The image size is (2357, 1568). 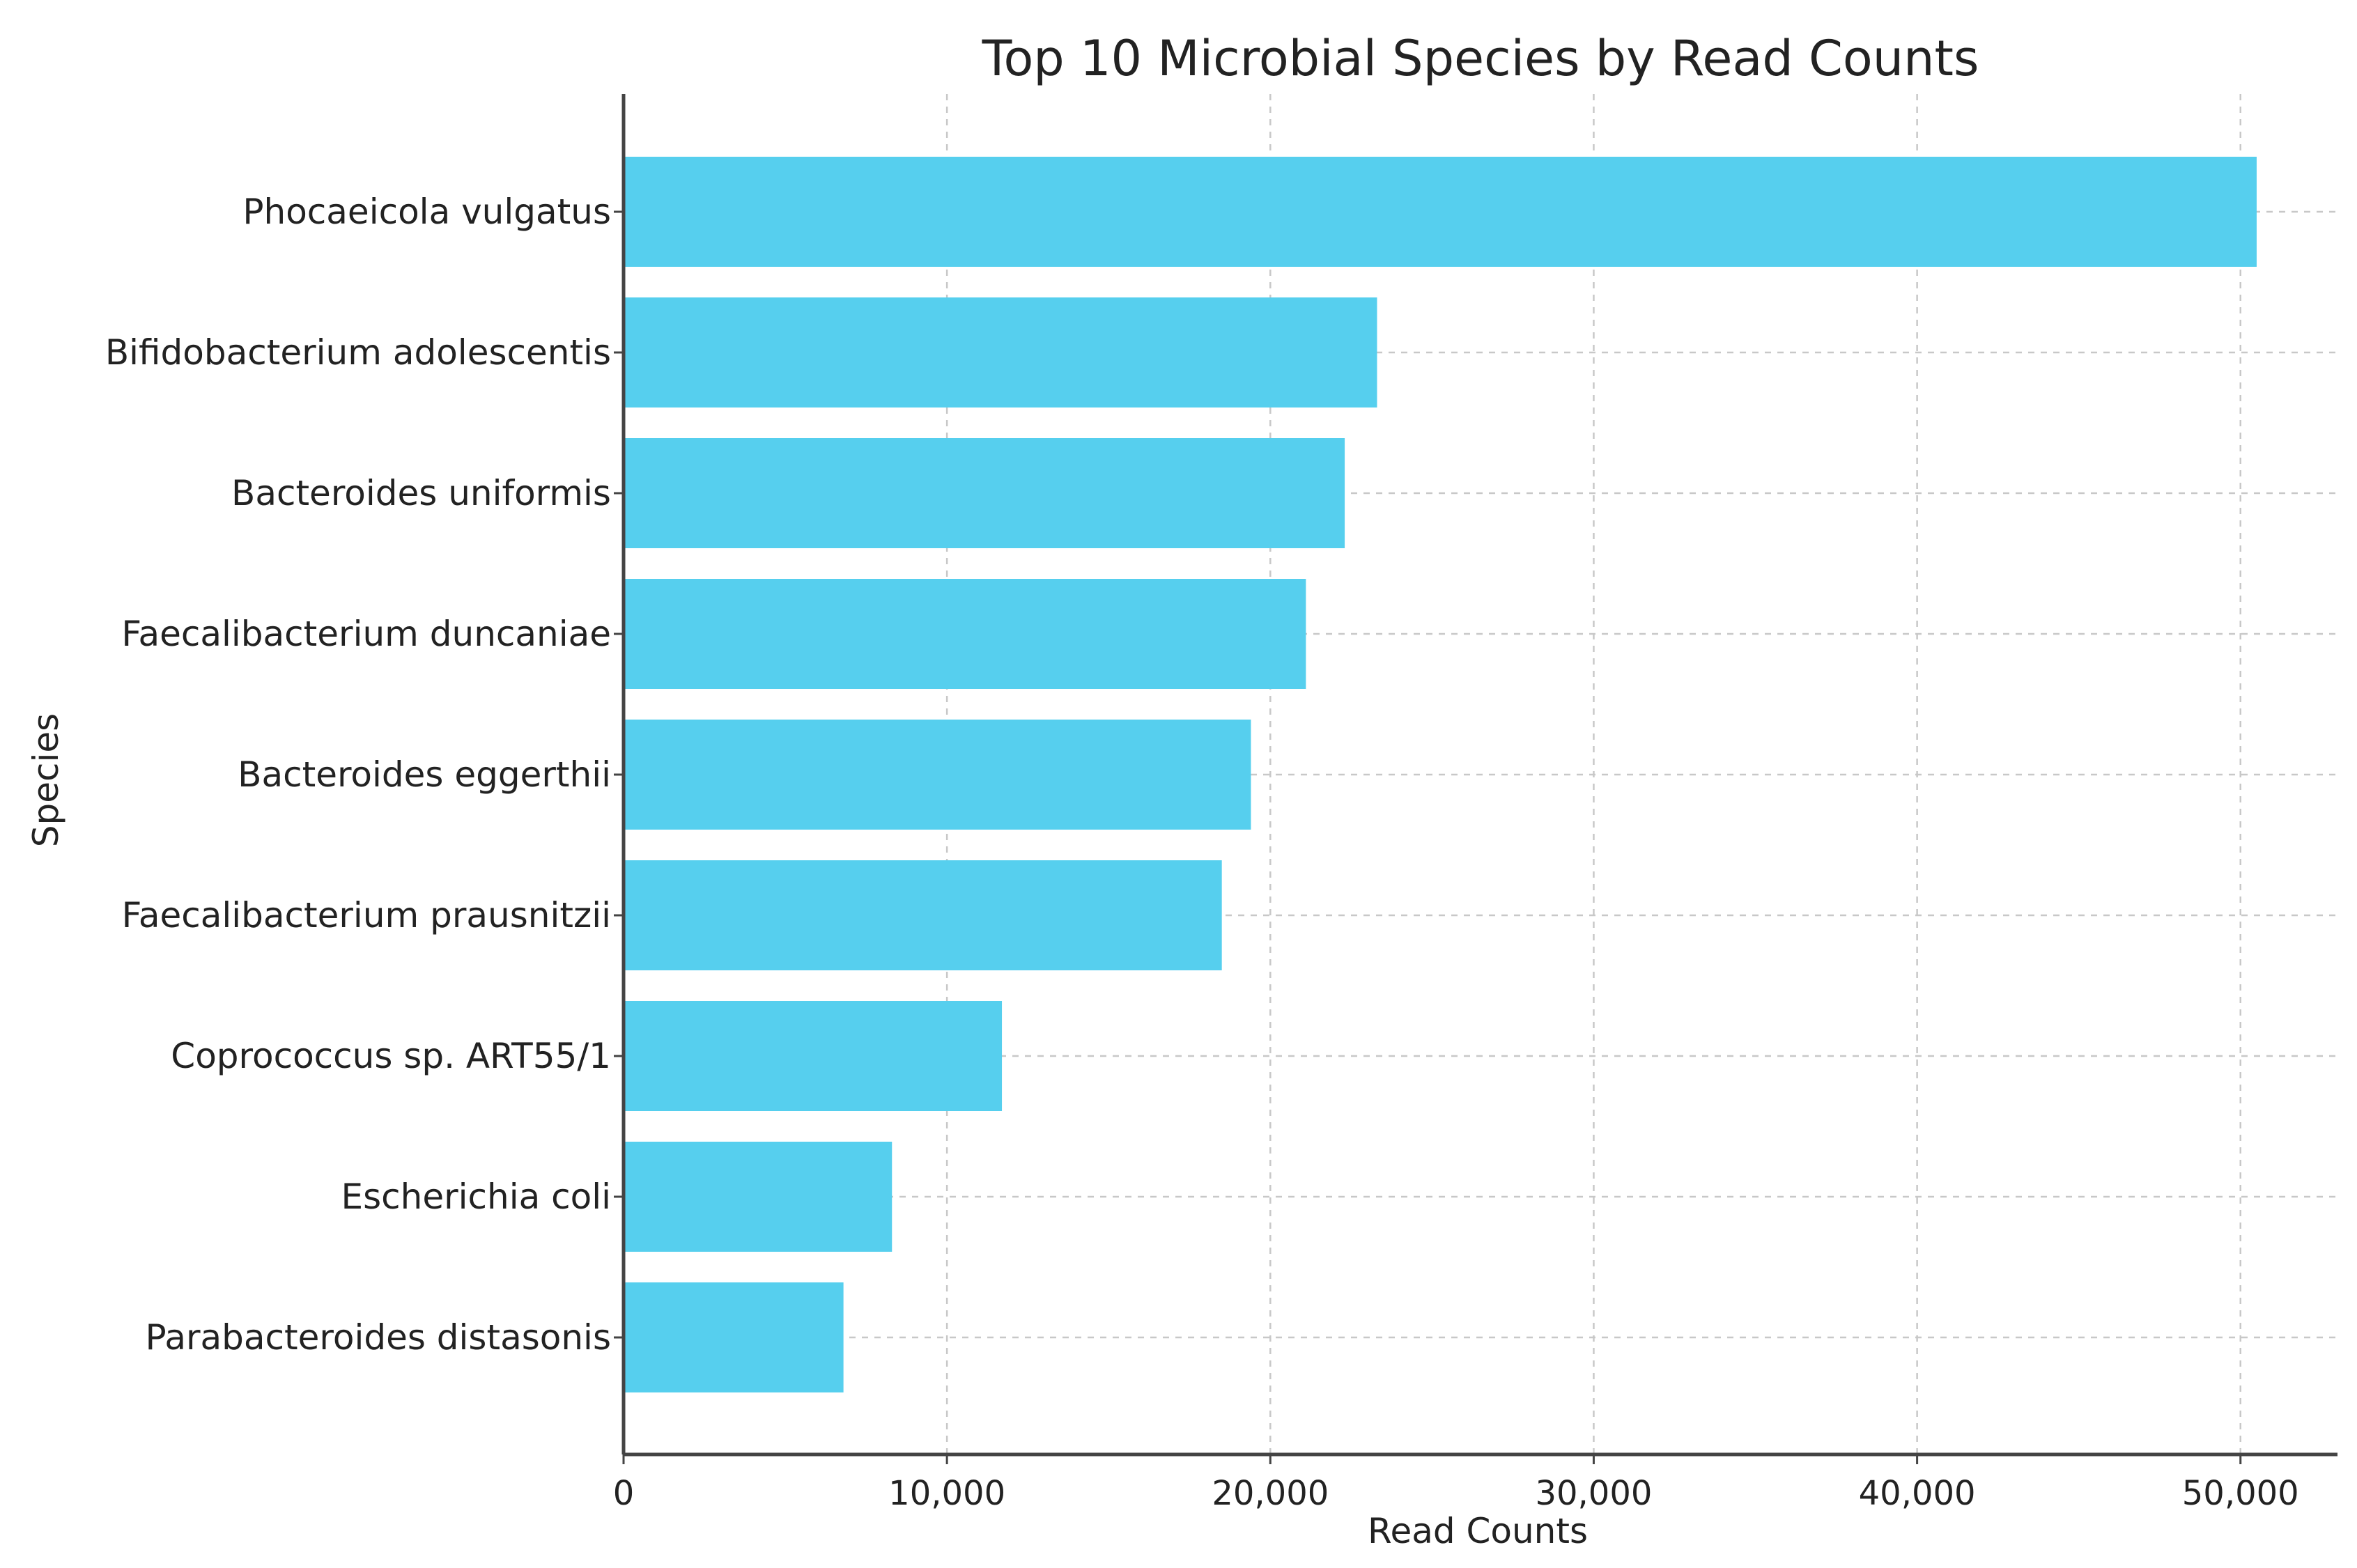 What do you see at coordinates (391, 1056) in the screenshot?
I see `category-label: Coprococcus sp. ART55/1` at bounding box center [391, 1056].